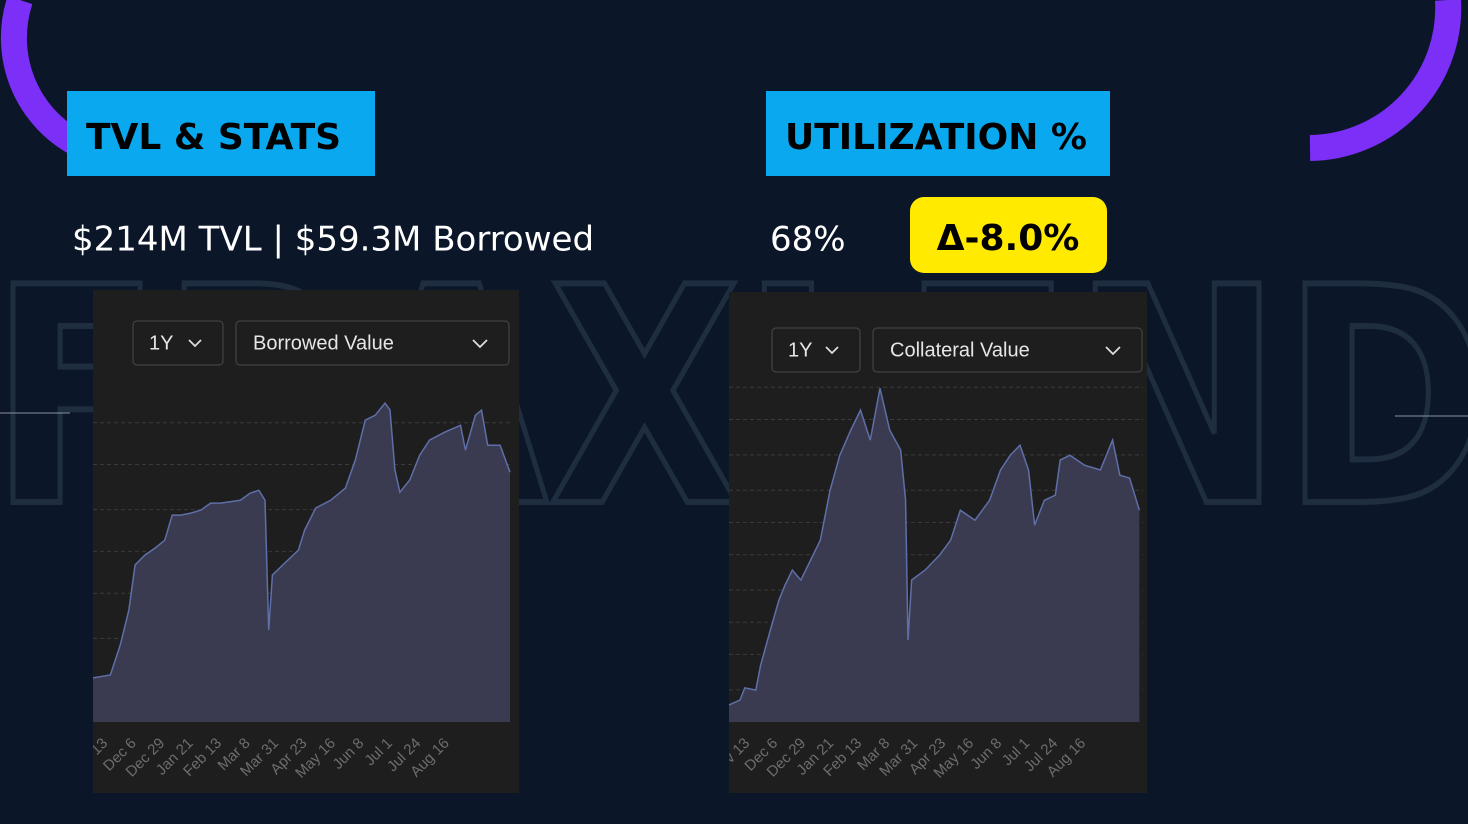 The height and width of the screenshot is (824, 1468). I want to click on metric-label: Collateral Value, so click(960, 350).